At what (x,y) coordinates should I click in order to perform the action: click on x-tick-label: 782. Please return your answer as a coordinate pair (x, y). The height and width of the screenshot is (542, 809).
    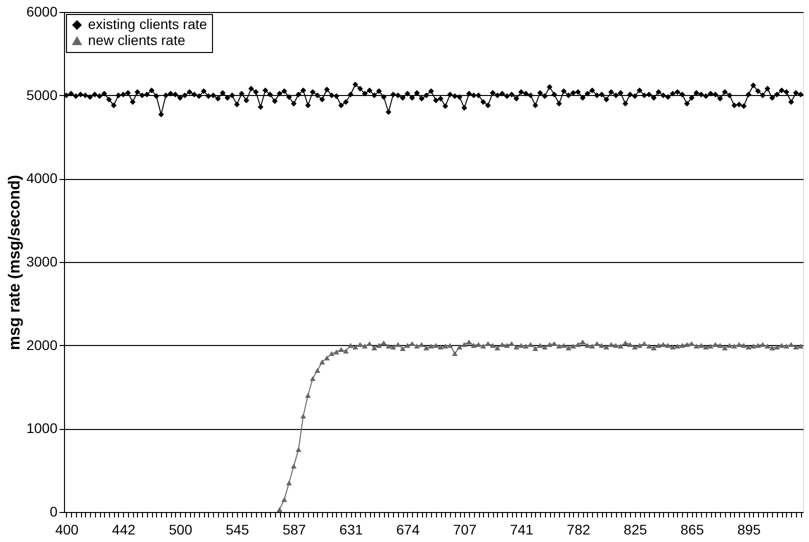
    Looking at the image, I should click on (578, 530).